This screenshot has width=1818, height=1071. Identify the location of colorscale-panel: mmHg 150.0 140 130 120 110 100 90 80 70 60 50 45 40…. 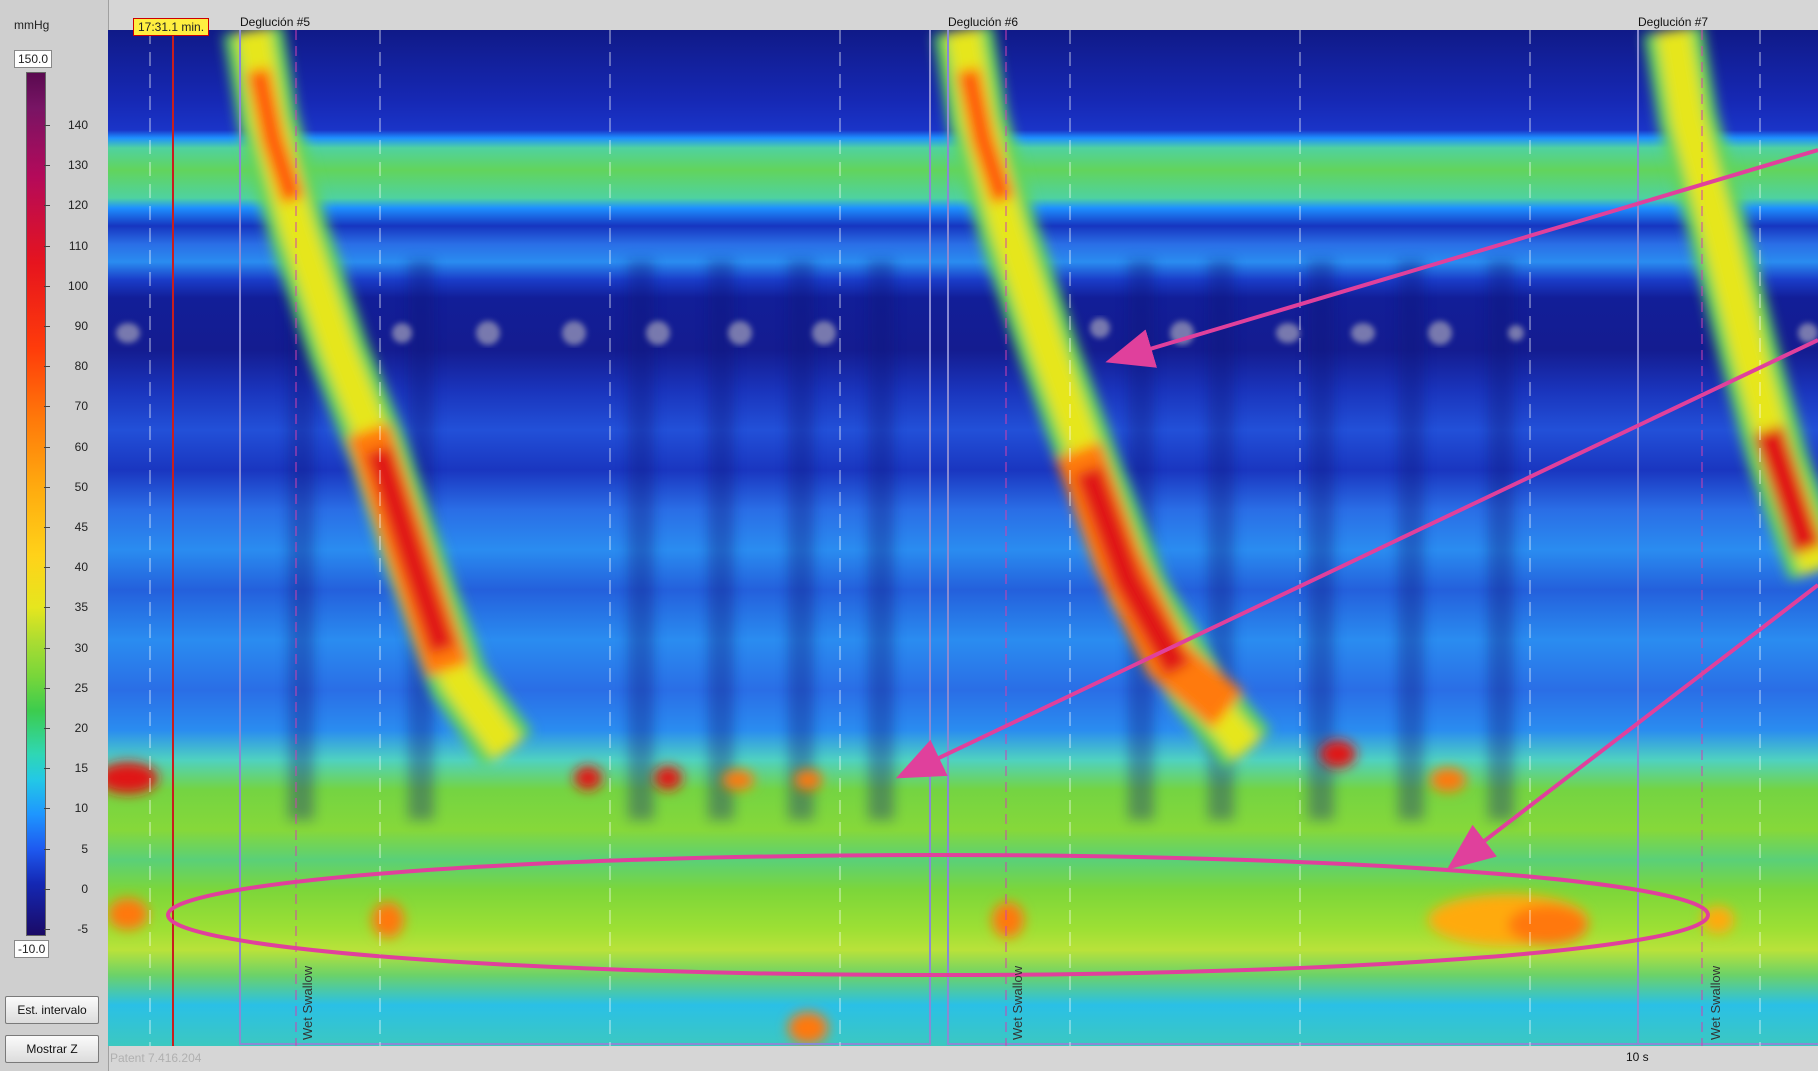
(54, 535).